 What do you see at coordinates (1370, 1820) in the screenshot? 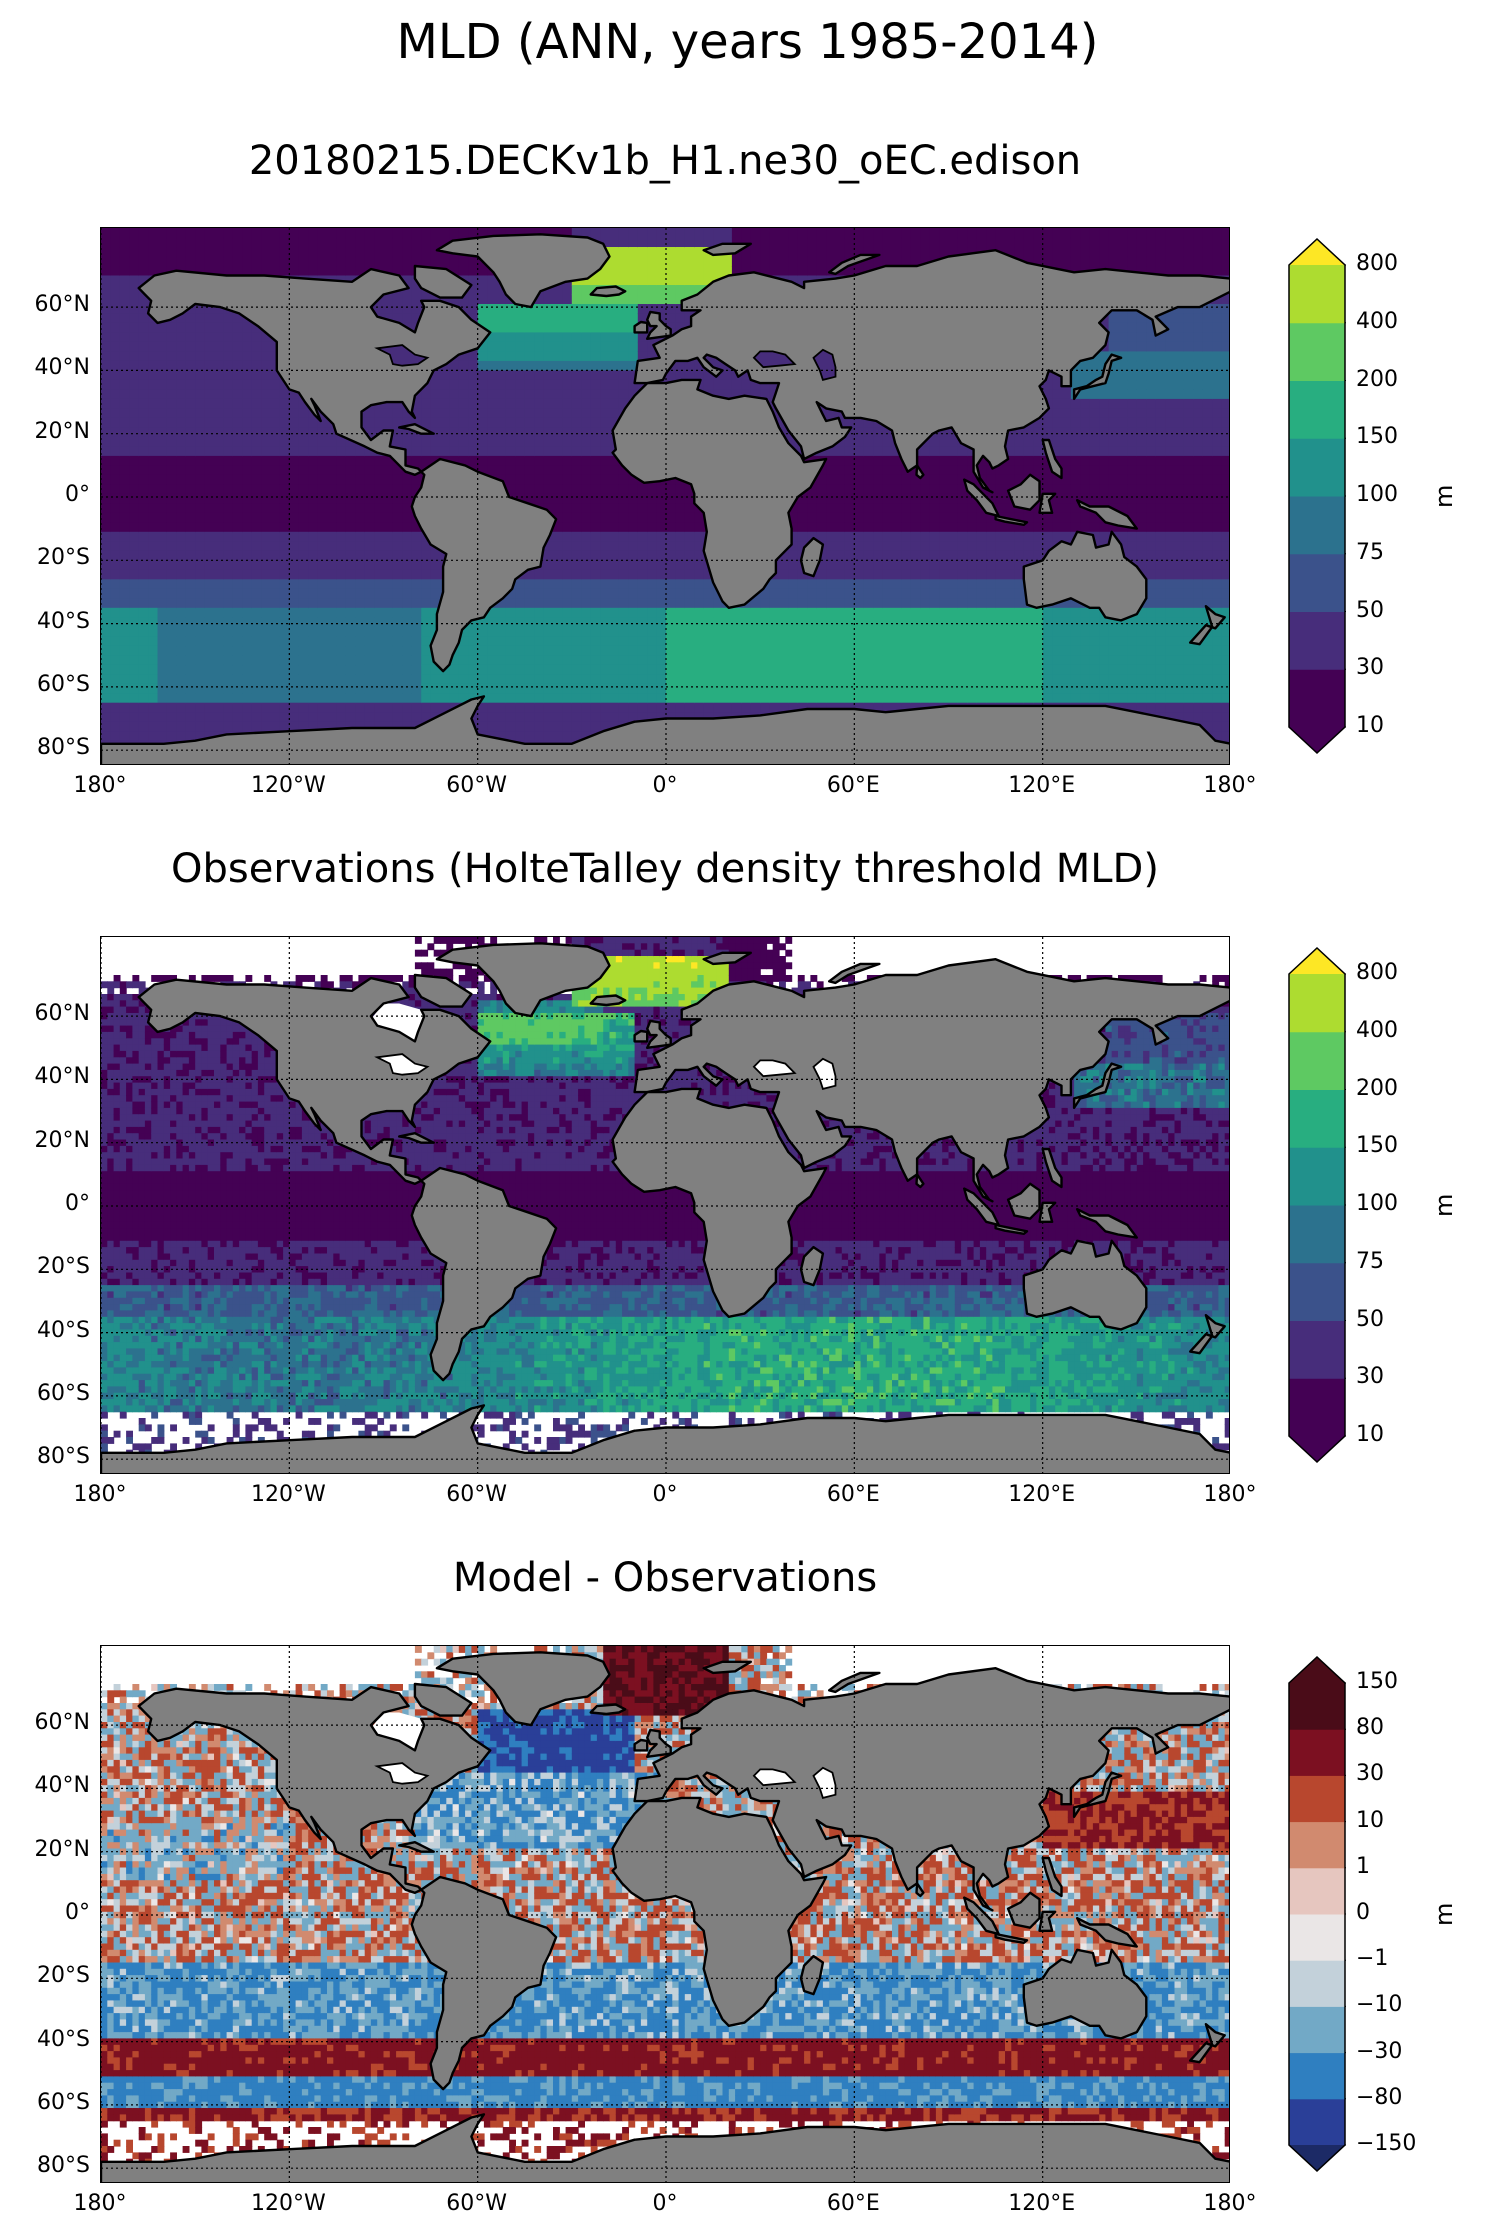
I see `colorbar-tick-label: 10` at bounding box center [1370, 1820].